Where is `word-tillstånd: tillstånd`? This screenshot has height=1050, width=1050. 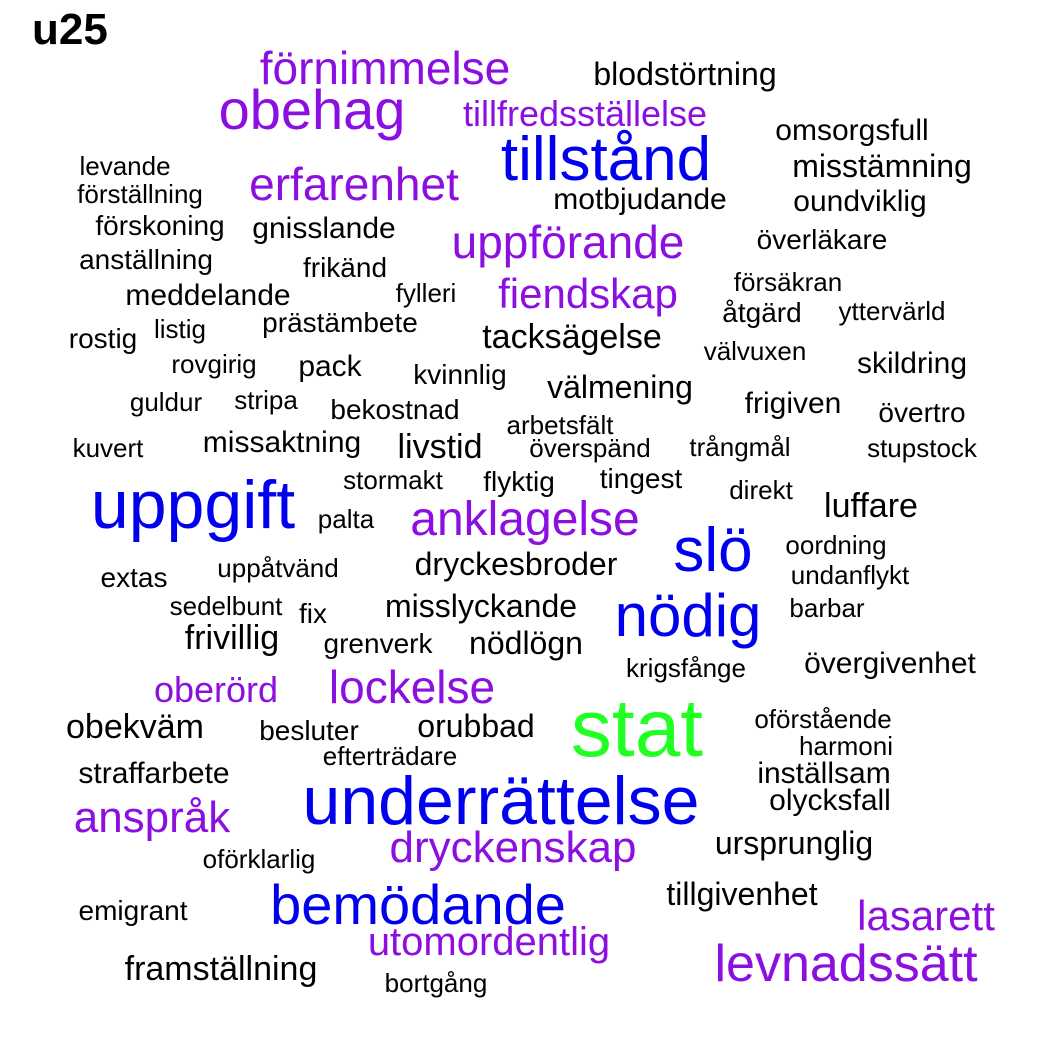
word-tillstånd: tillstånd is located at coordinates (606, 159).